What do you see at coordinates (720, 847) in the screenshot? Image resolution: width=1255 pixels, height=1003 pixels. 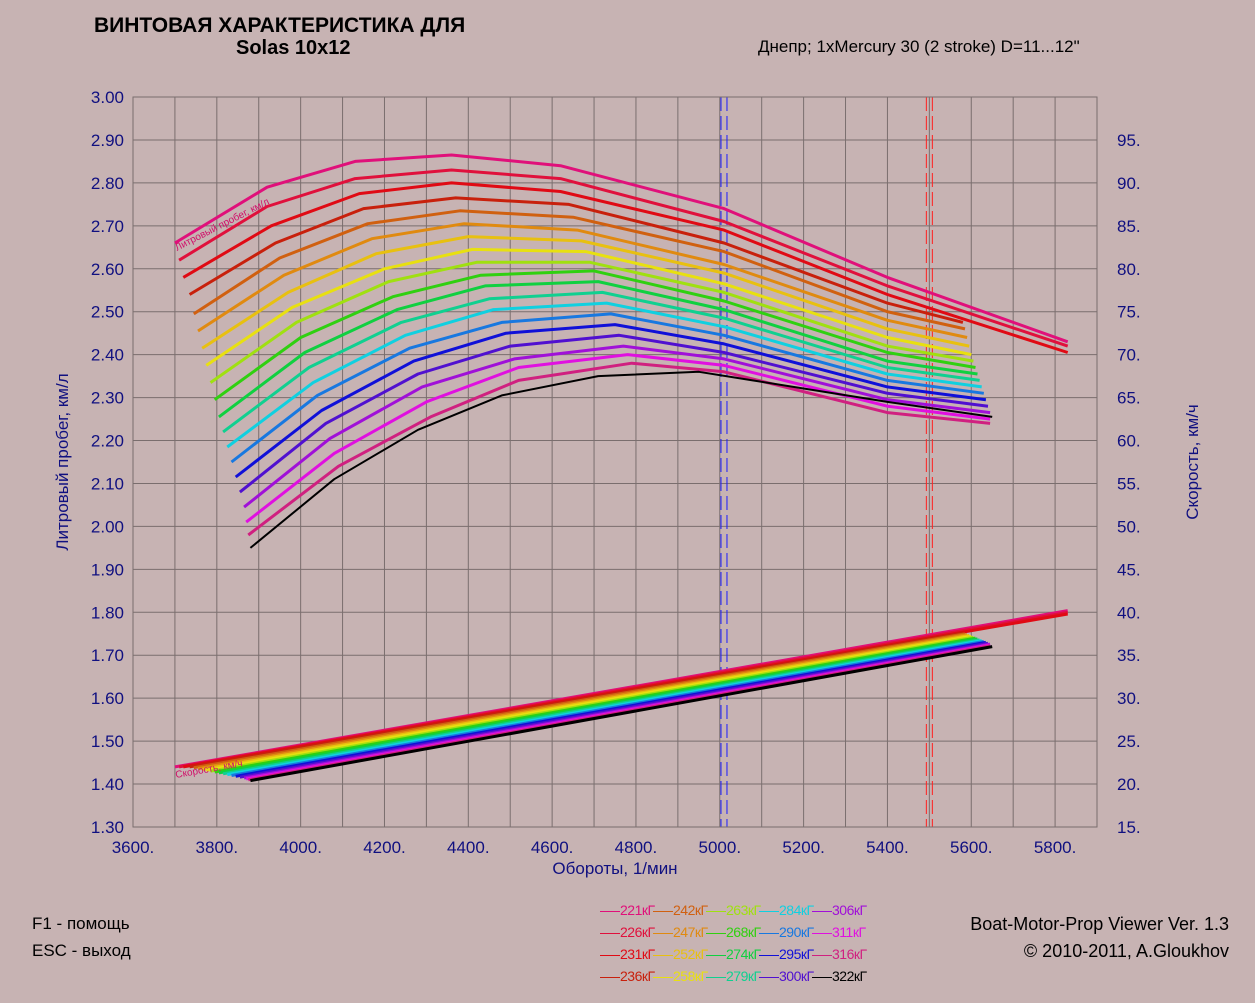 I see `x-tick-label: 5000.` at bounding box center [720, 847].